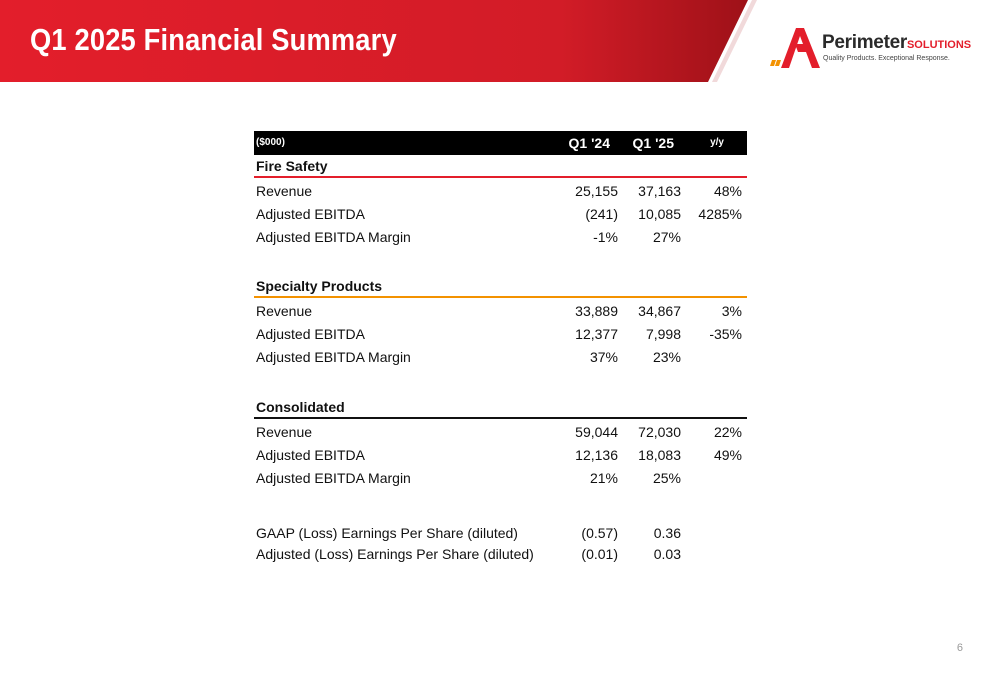 The width and height of the screenshot is (1000, 685). Describe the element at coordinates (659, 191) in the screenshot. I see `value-q1-25: 37,163` at that location.